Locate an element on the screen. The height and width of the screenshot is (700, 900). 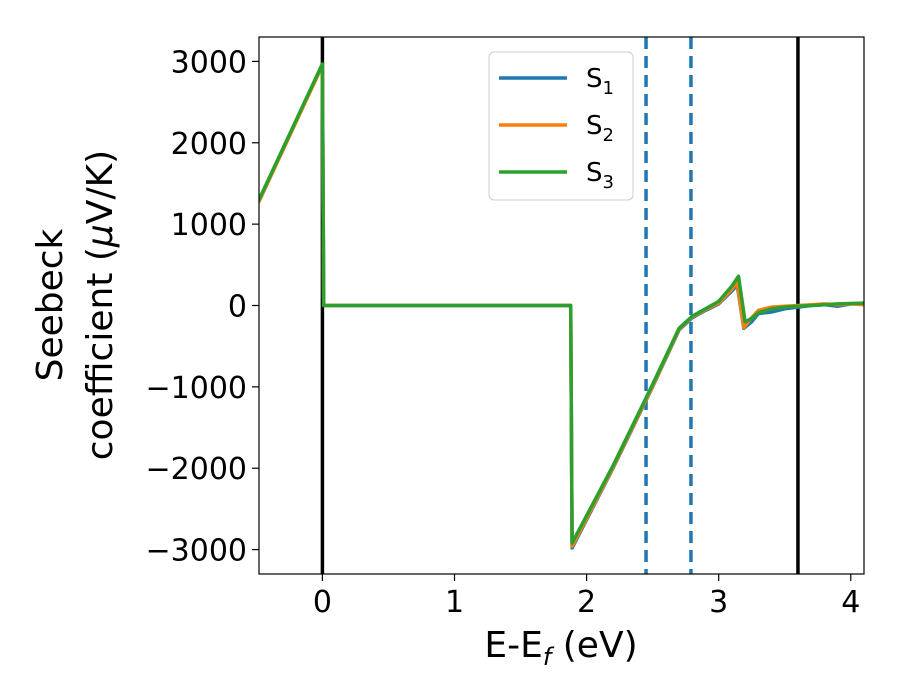
legend-label-s2: S2 is located at coordinates (600, 128).